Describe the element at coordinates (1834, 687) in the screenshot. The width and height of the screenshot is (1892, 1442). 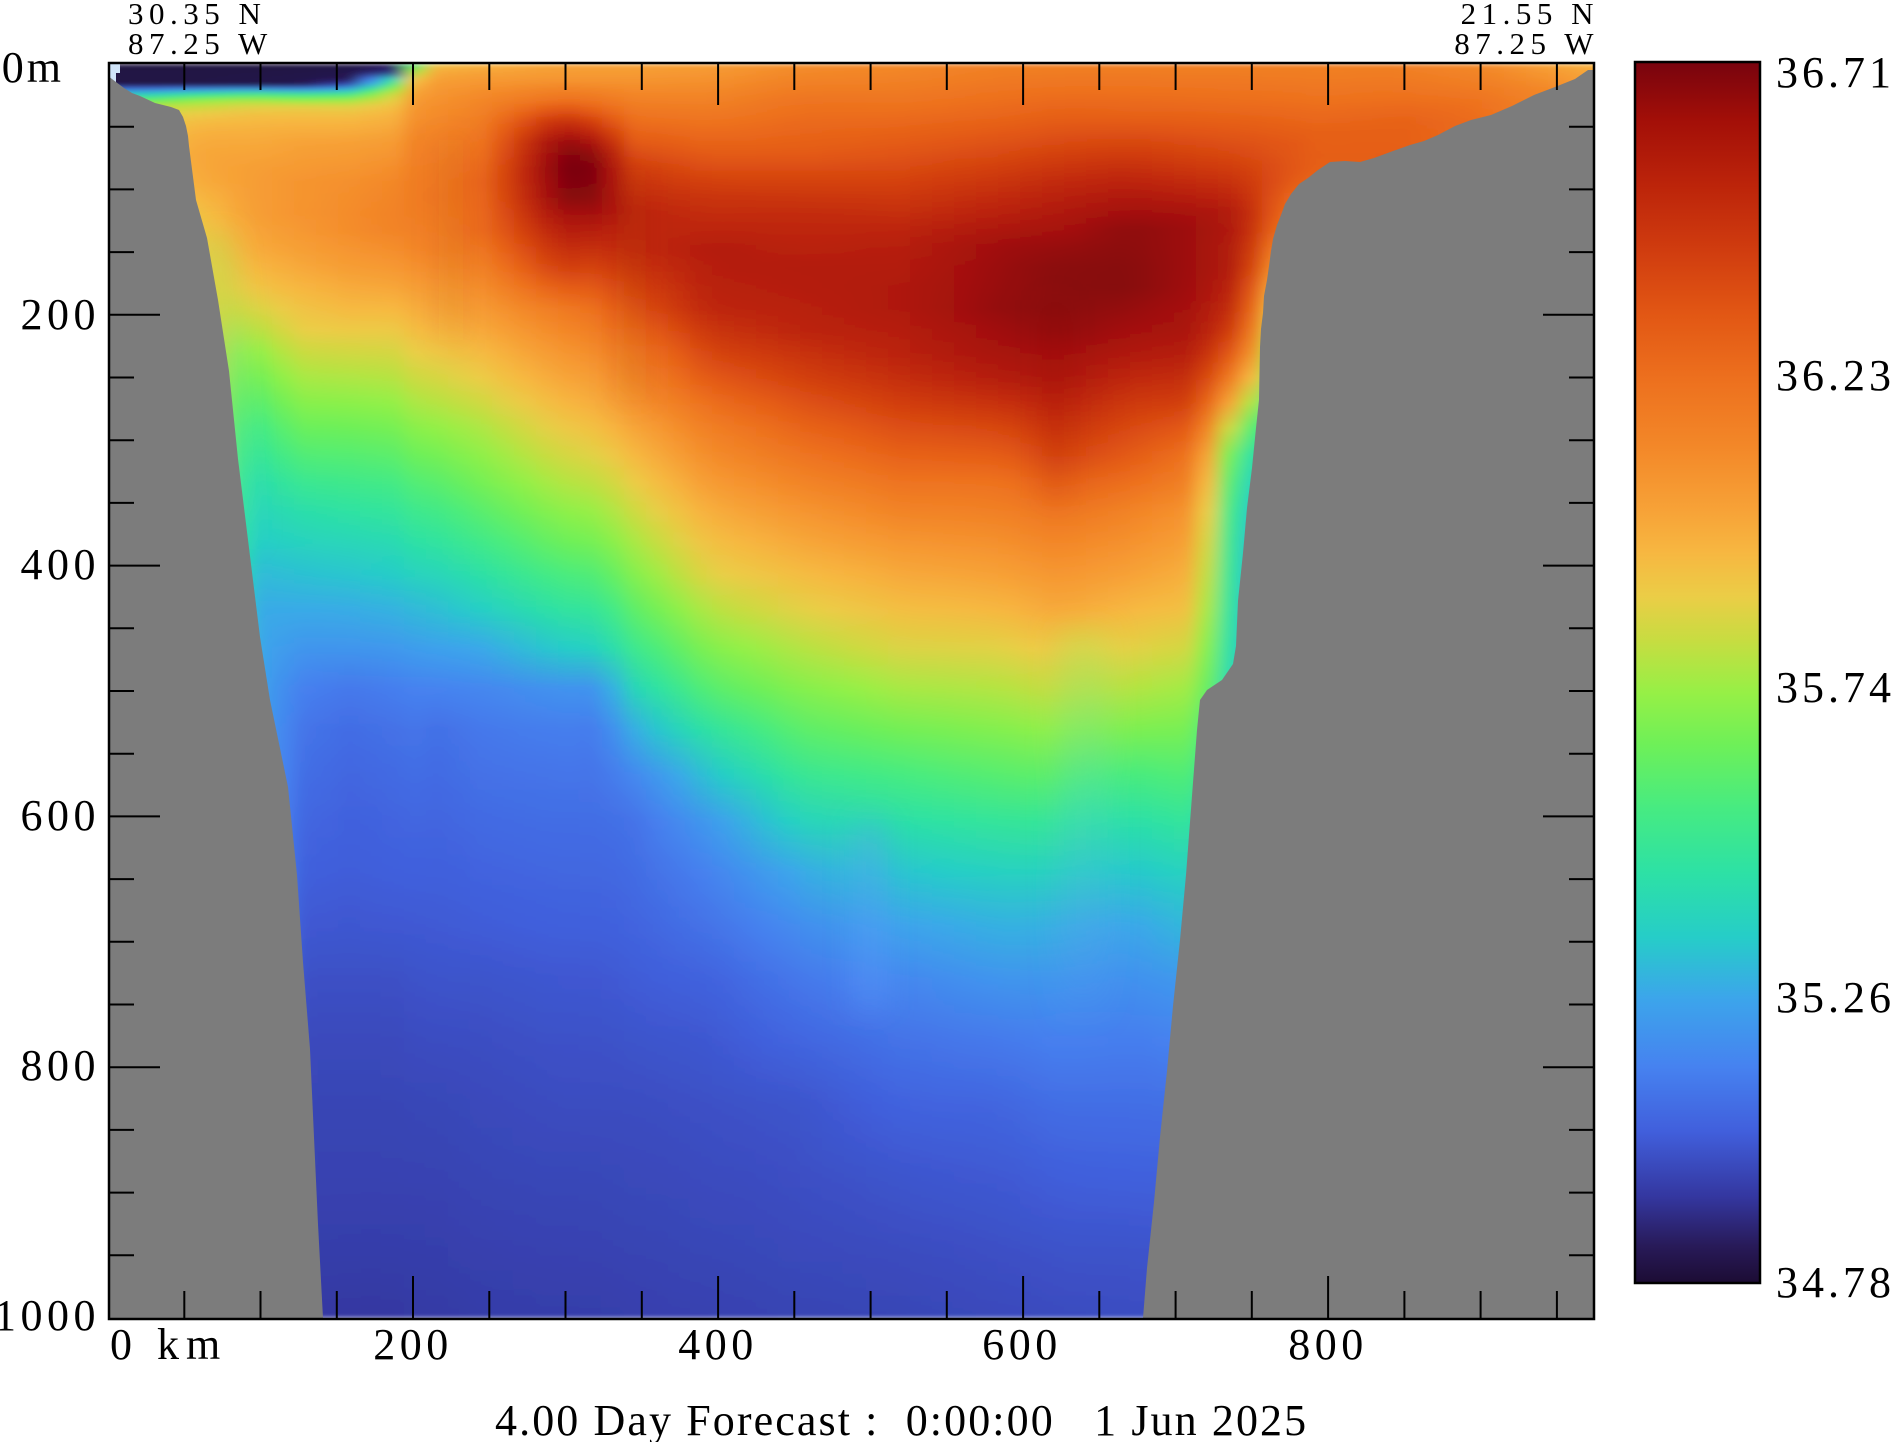
I see `svg-text: 35.74` at that location.